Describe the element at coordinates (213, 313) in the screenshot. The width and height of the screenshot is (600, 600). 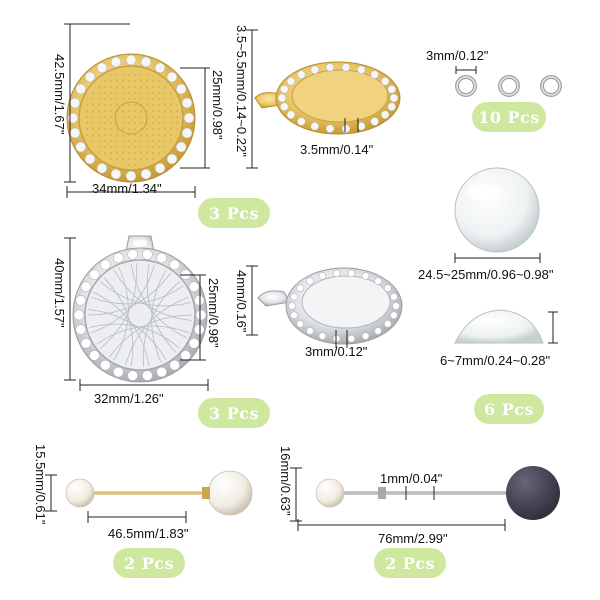
I see `silver-tray-inner-label: 25mm/0.98"` at that location.